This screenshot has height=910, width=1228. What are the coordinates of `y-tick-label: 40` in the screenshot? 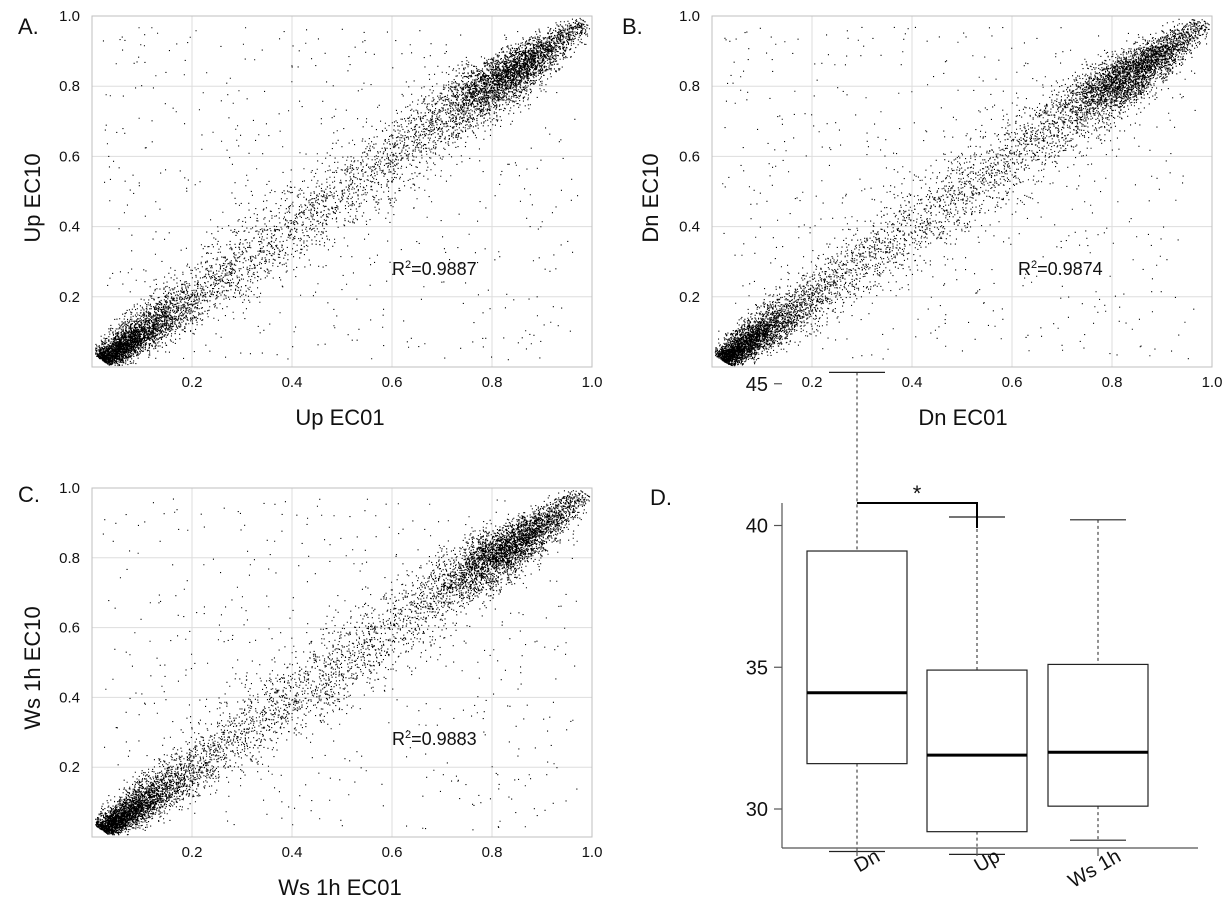 It's located at (757, 527).